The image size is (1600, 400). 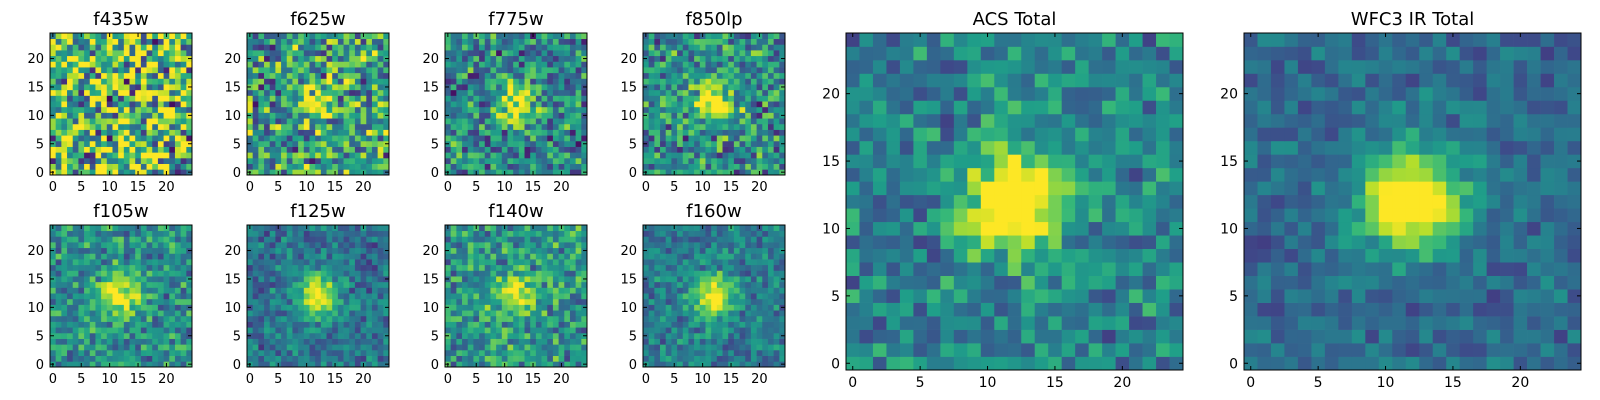 What do you see at coordinates (120, 19) in the screenshot?
I see `panel-title: f435w` at bounding box center [120, 19].